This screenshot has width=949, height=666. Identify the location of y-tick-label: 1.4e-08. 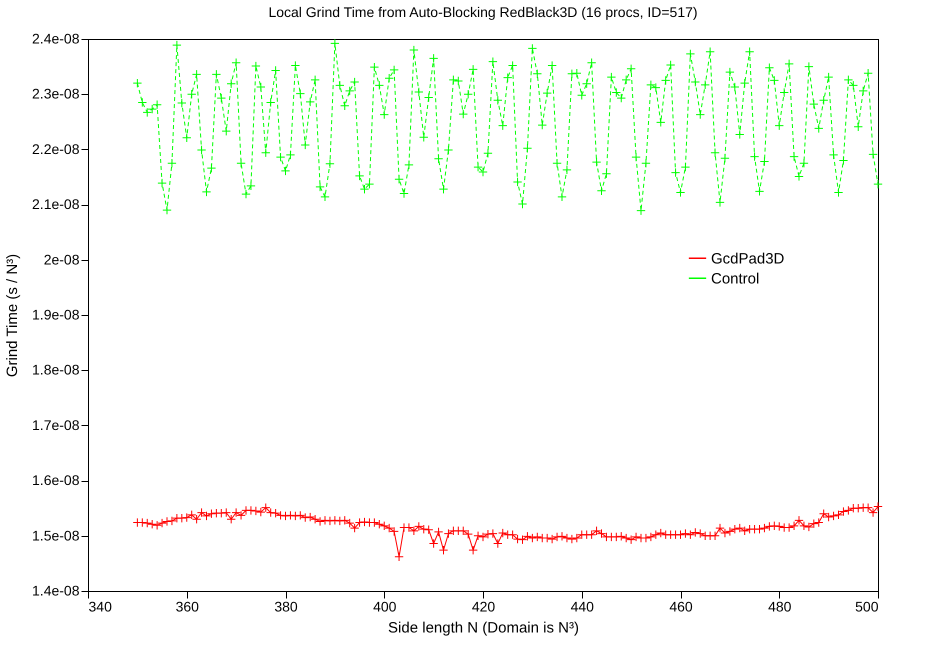
(56, 590).